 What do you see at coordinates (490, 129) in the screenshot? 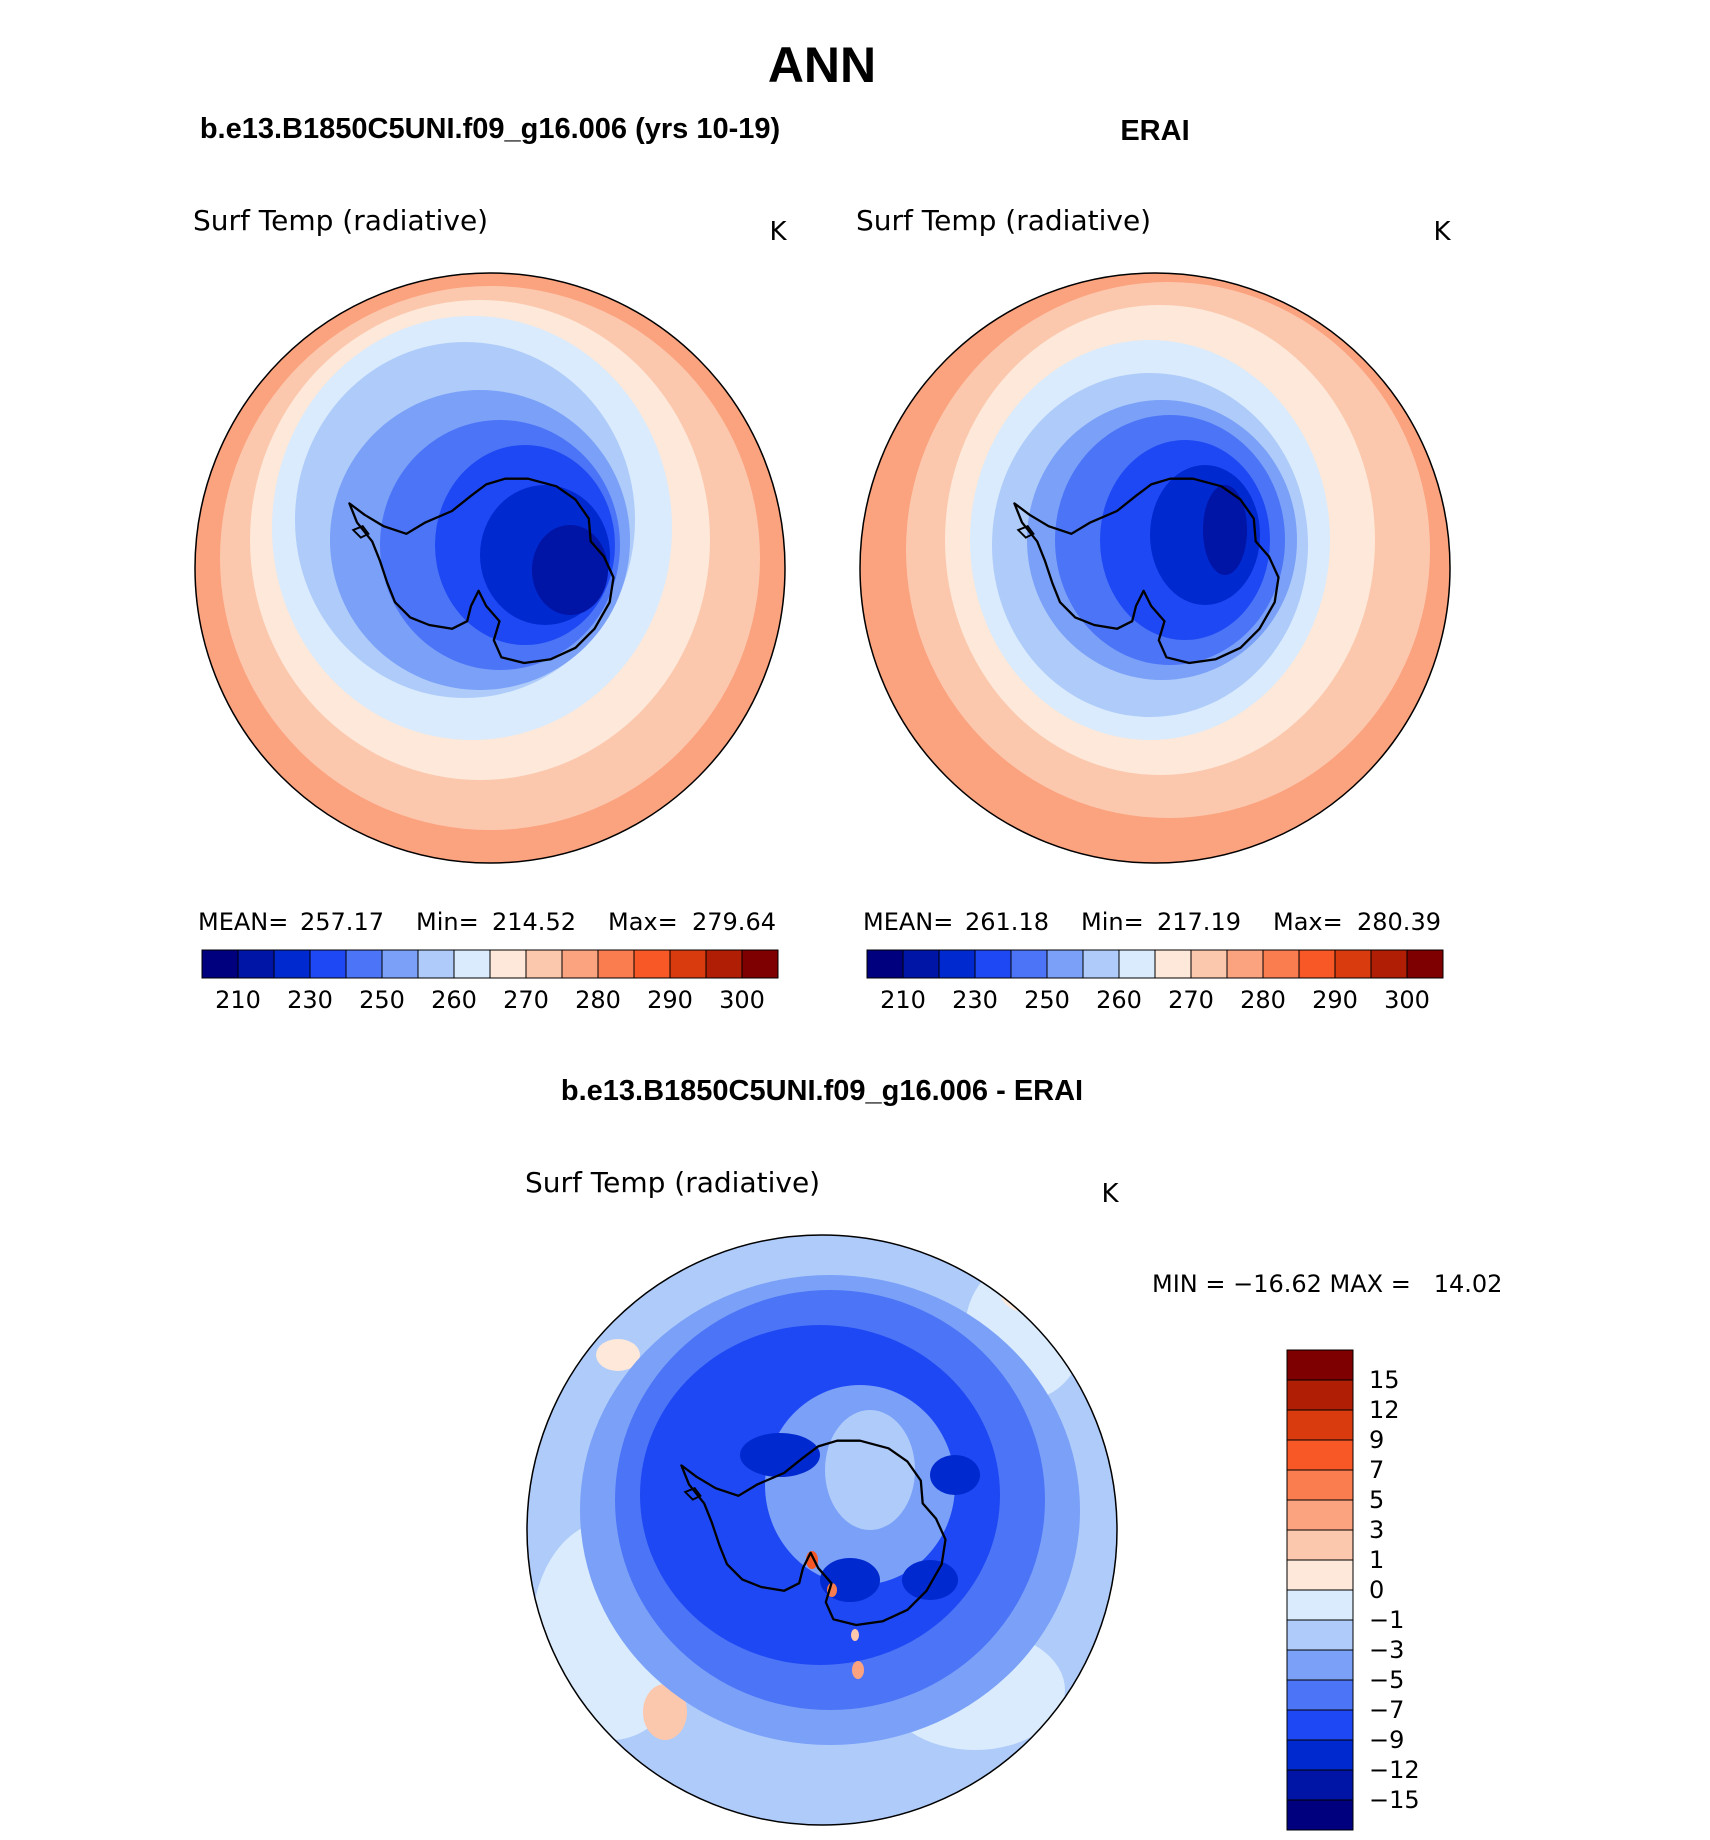
I see `panel-model-header: b.e13.B1850C5UNI.f09_g16.006 (yrs 10-19)` at bounding box center [490, 129].